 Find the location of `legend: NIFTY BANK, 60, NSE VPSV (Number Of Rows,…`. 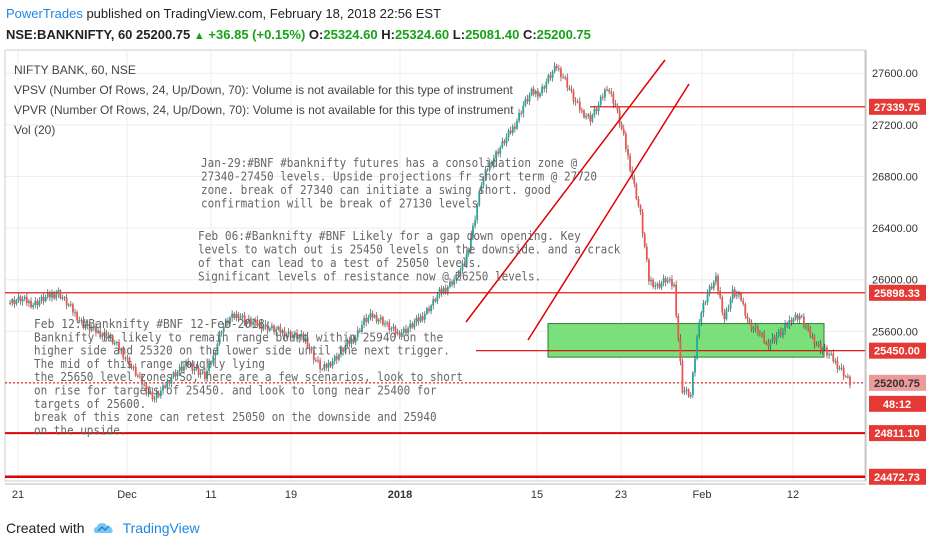

legend: NIFTY BANK, 60, NSE VPSV (Number Of Rows,… is located at coordinates (264, 100).